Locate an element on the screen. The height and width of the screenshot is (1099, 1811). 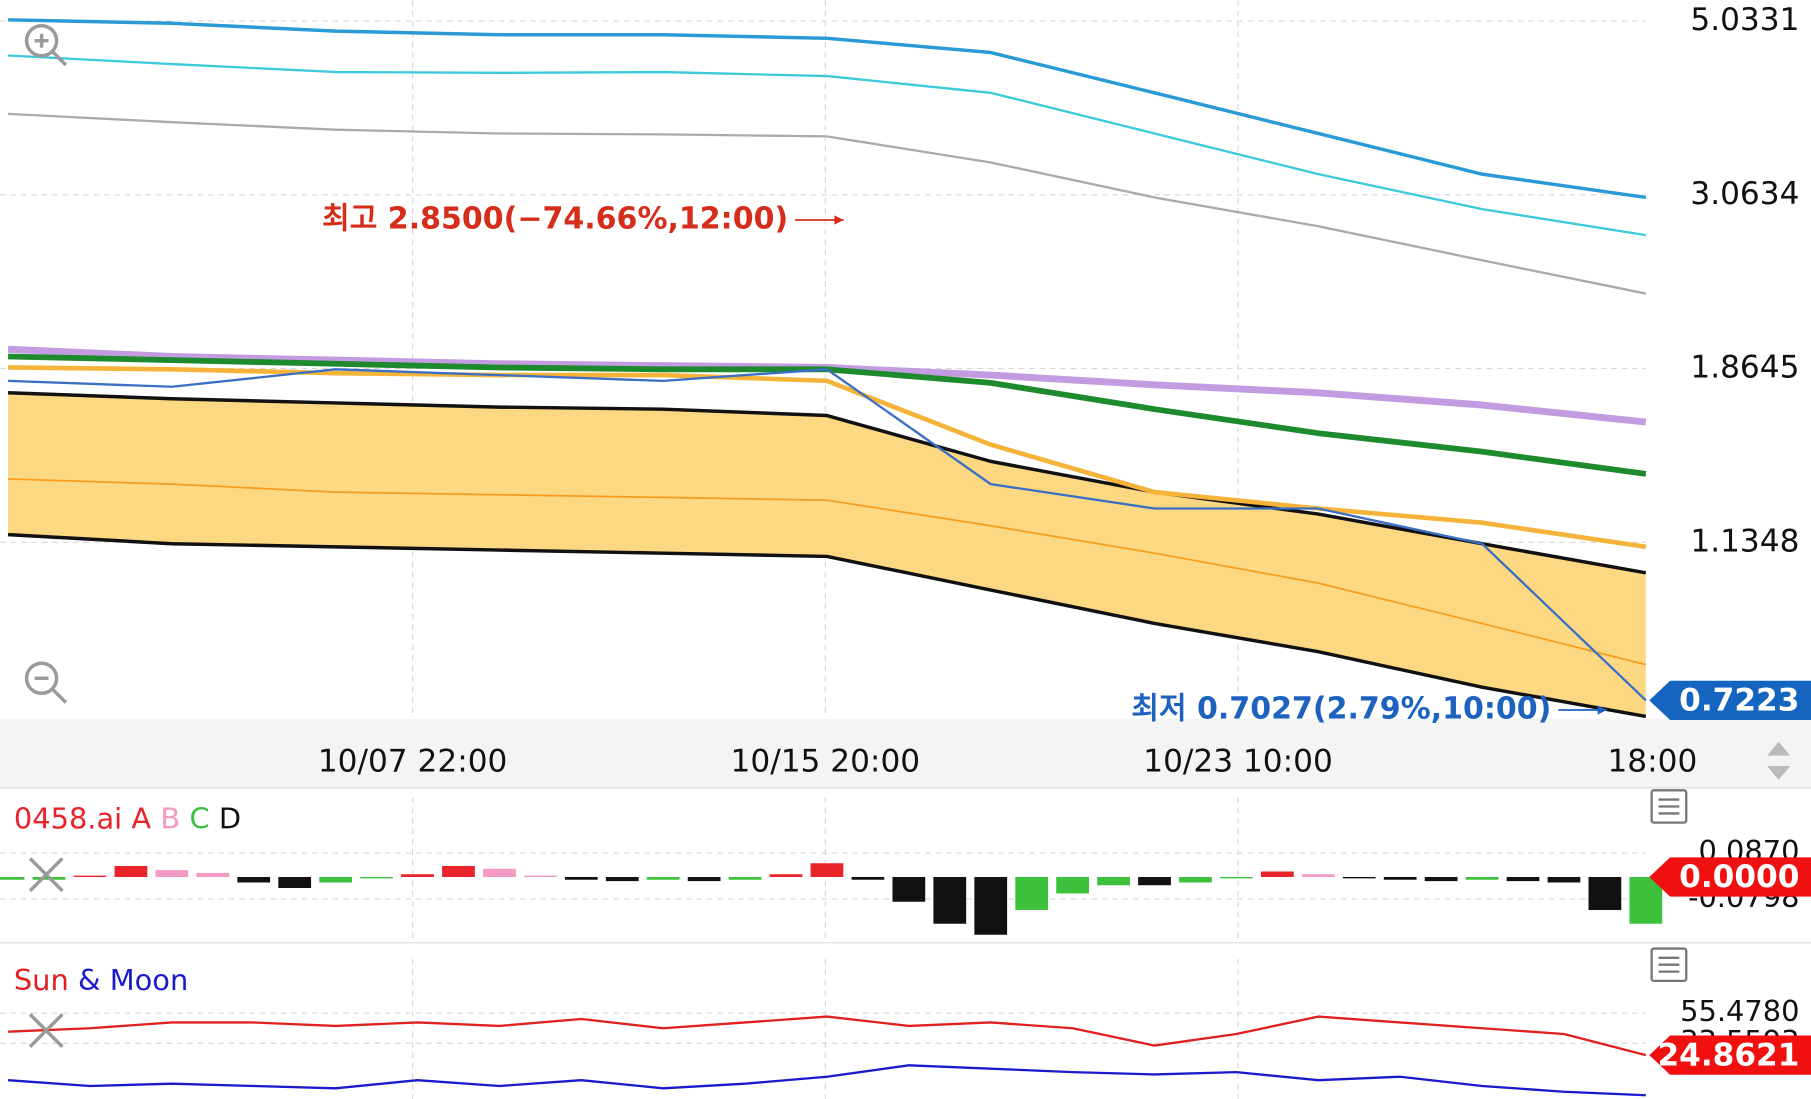
y-tick-label: 1.1348 is located at coordinates (1744, 541).